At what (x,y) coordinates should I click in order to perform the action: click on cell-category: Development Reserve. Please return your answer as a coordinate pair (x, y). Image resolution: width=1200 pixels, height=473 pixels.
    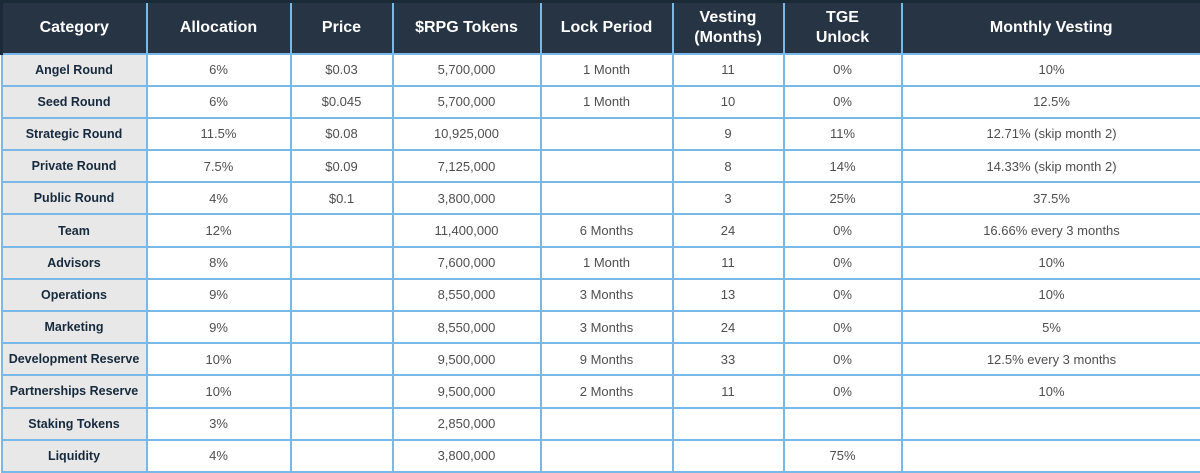
    Looking at the image, I should click on (74, 359).